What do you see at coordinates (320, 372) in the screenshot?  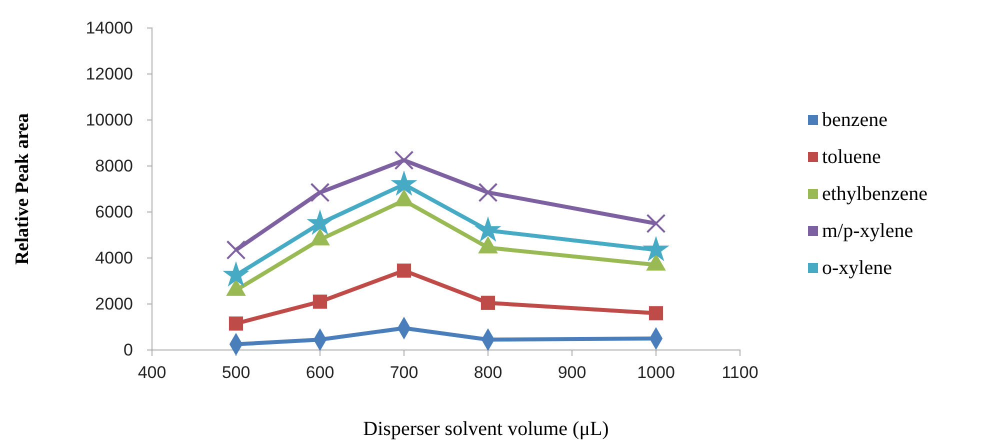 I see `x-tick-label: 600` at bounding box center [320, 372].